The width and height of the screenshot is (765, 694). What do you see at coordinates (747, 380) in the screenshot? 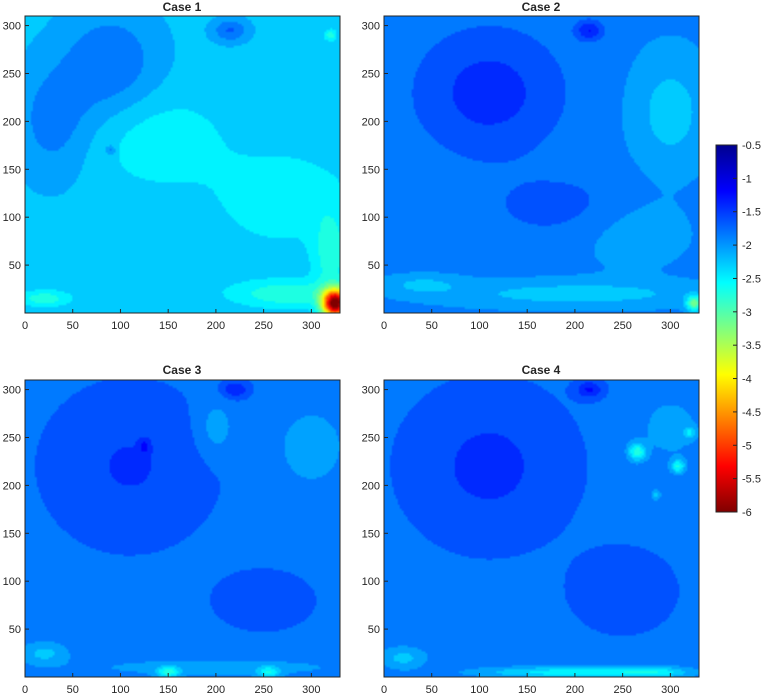
I see `colorbar-tick-label: -4` at bounding box center [747, 380].